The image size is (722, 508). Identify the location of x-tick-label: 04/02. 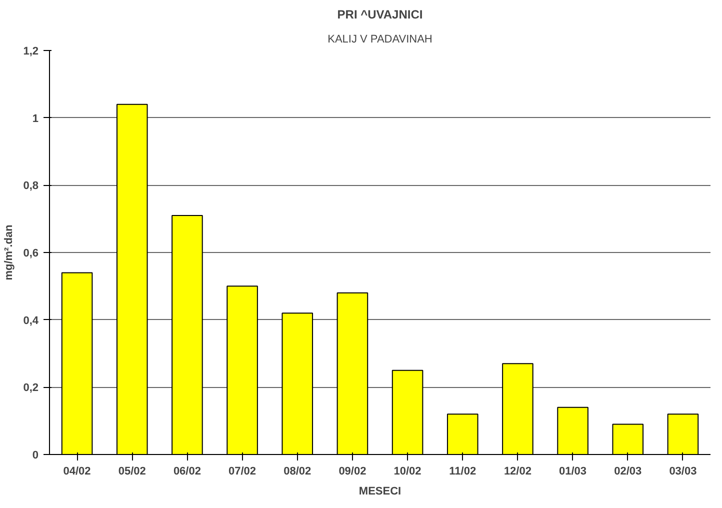
(77, 472).